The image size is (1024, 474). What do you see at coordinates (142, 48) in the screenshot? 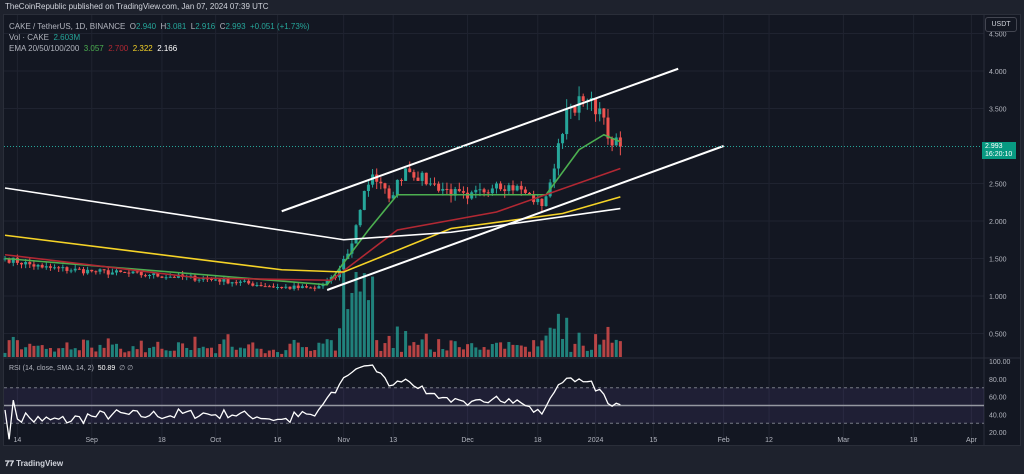
I see `ema100-value: 2.322` at bounding box center [142, 48].